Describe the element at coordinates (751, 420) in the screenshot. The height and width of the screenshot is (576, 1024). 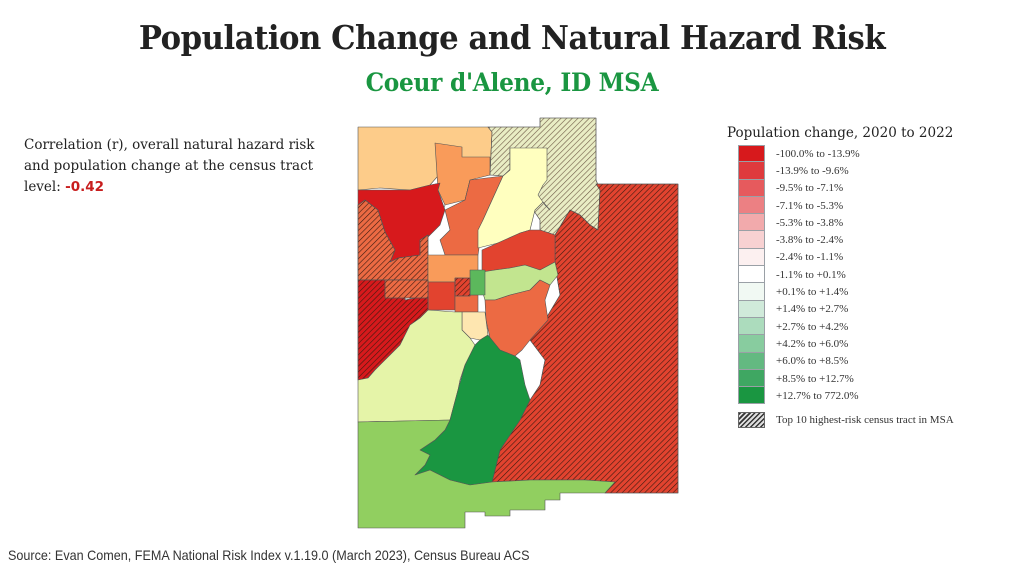
I see `hatch-swatch-icon` at that location.